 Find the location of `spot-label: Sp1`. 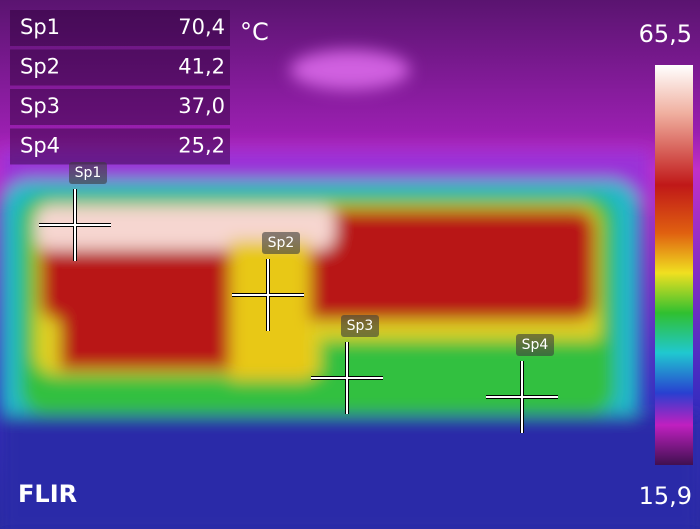

spot-label: Sp1 is located at coordinates (40, 27).